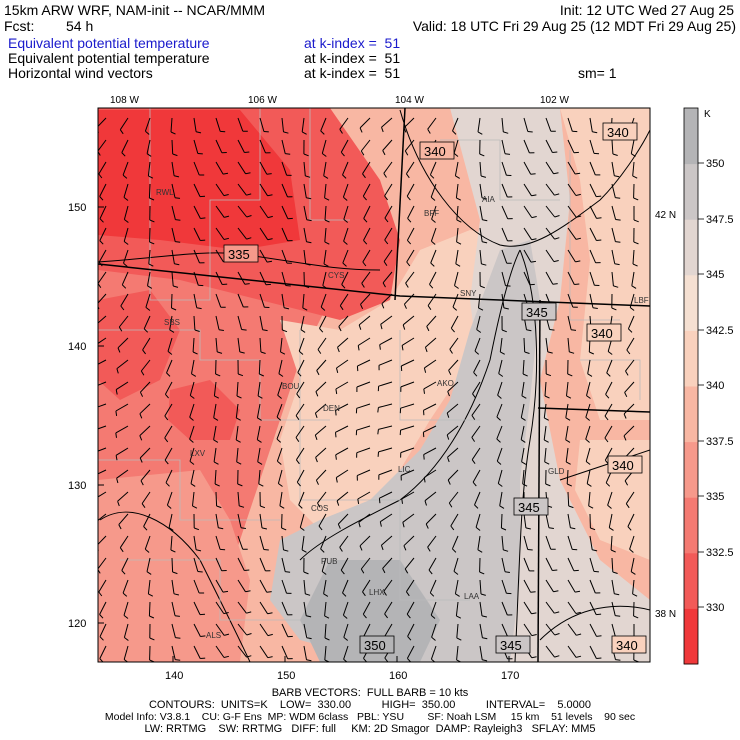 The width and height of the screenshot is (740, 740). What do you see at coordinates (213, 635) in the screenshot?
I see `station-label: ALS` at bounding box center [213, 635].